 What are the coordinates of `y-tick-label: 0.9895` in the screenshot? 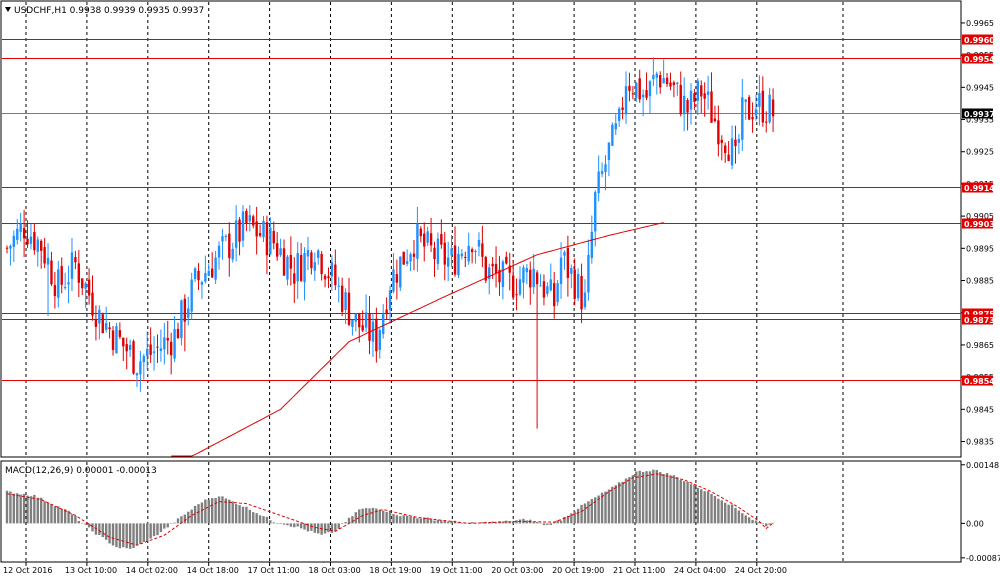 It's located at (980, 248).